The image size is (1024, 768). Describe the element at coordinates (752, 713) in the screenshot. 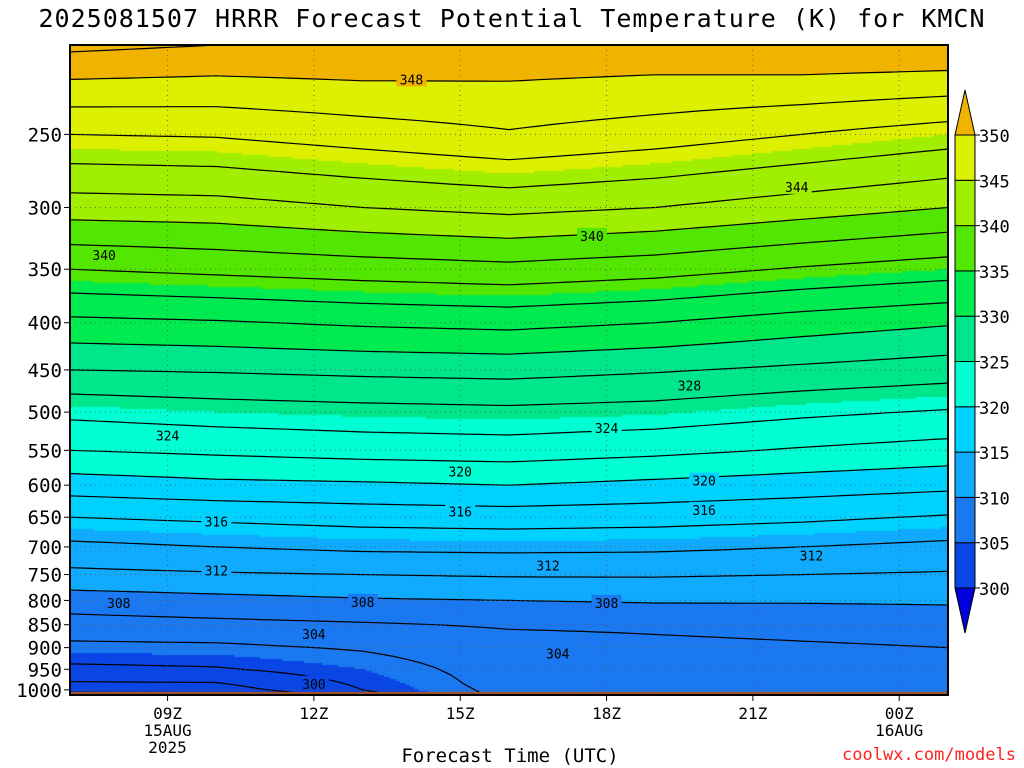

I see `x-tick-label: 21Z` at that location.